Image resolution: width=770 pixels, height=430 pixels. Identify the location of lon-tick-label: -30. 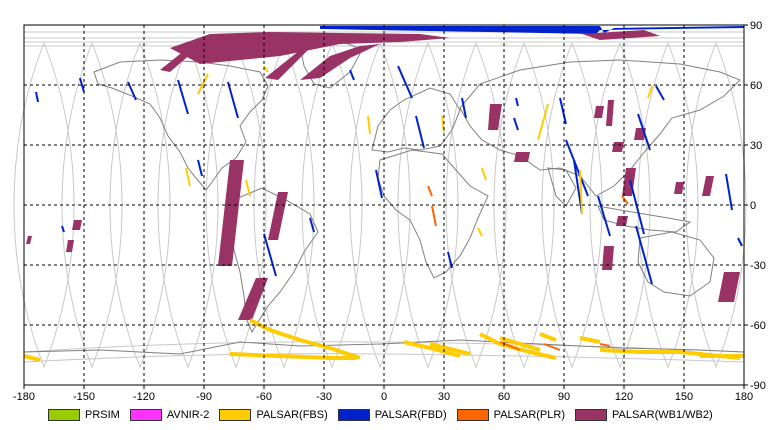
(324, 395).